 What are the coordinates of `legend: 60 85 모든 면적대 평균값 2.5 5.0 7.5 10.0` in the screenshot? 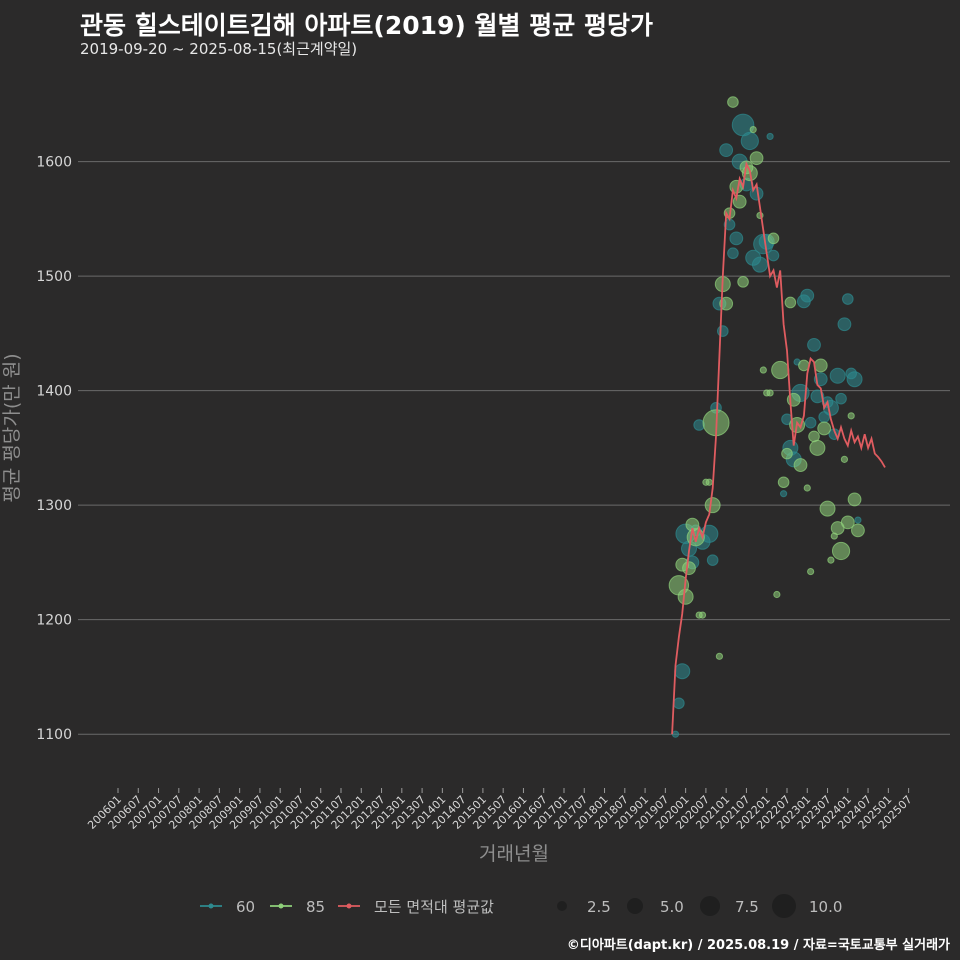 It's located at (521, 906).